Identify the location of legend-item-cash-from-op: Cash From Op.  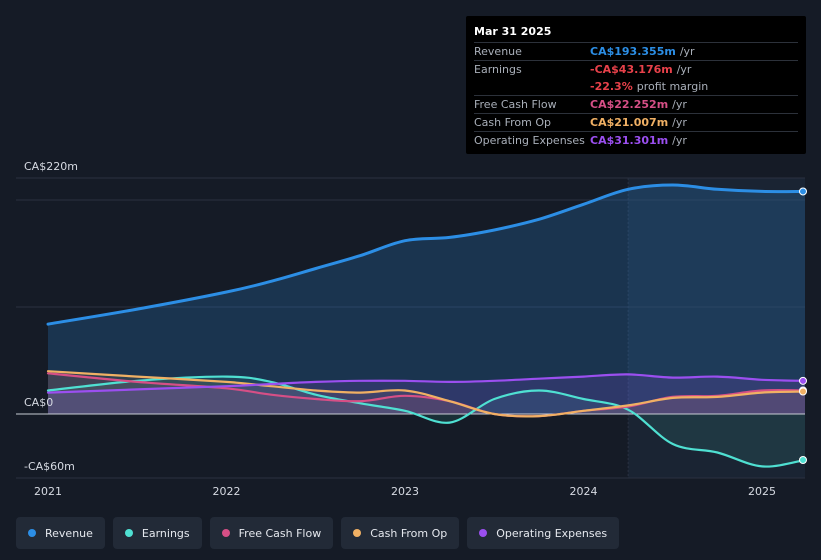
(400, 533).